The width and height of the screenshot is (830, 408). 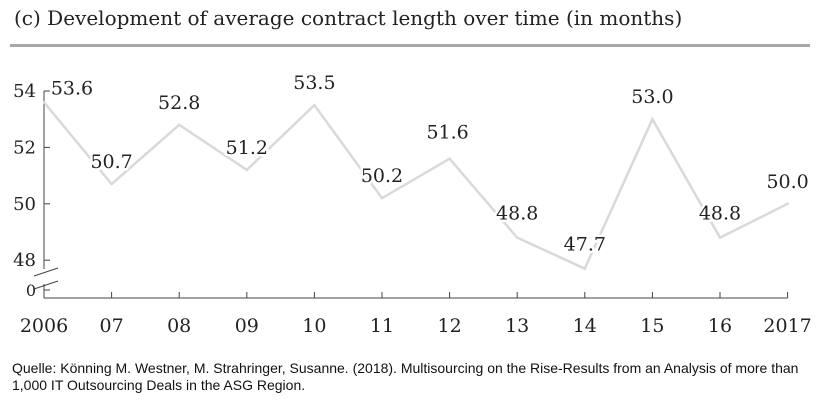 What do you see at coordinates (24, 204) in the screenshot?
I see `y-tick-label: 50` at bounding box center [24, 204].